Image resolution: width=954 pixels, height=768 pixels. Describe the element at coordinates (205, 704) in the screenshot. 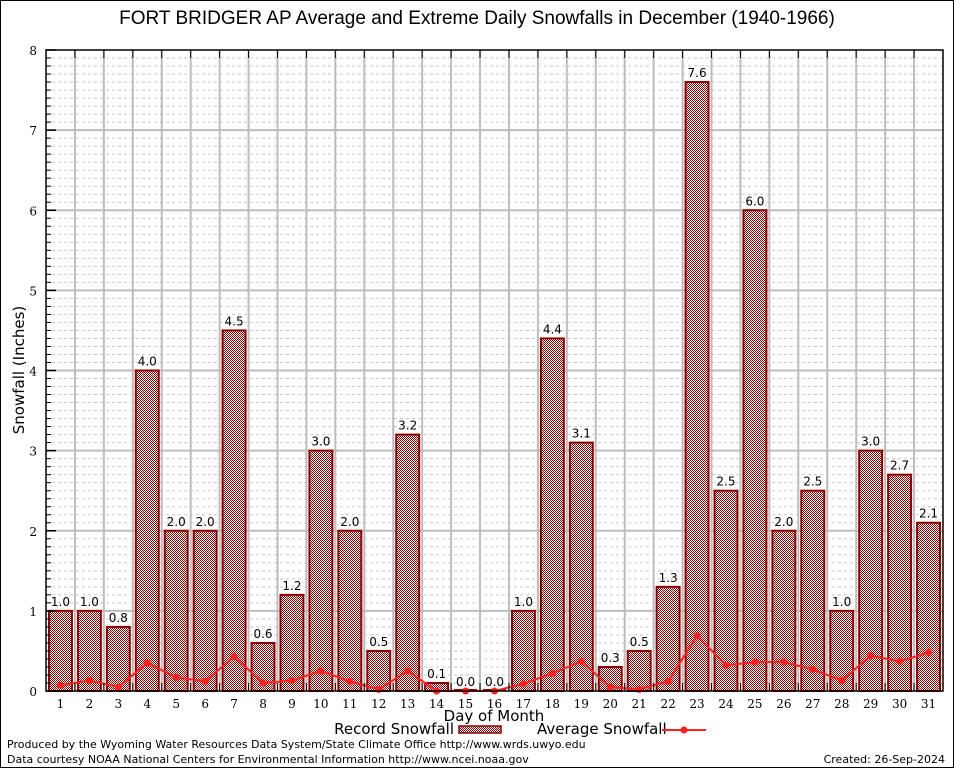

I see `x-tick-label: 6` at that location.